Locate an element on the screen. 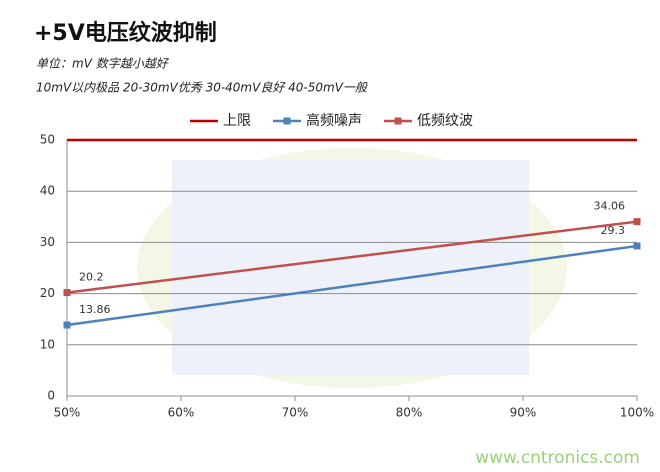 Image resolution: width=660 pixels, height=472 pixels. legend-label: 上限 is located at coordinates (237, 121).